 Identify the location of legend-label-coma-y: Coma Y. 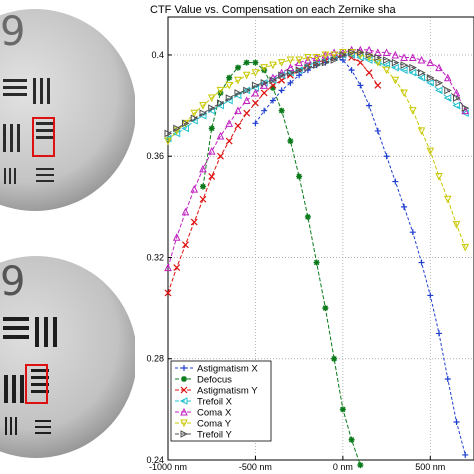
(214, 424).